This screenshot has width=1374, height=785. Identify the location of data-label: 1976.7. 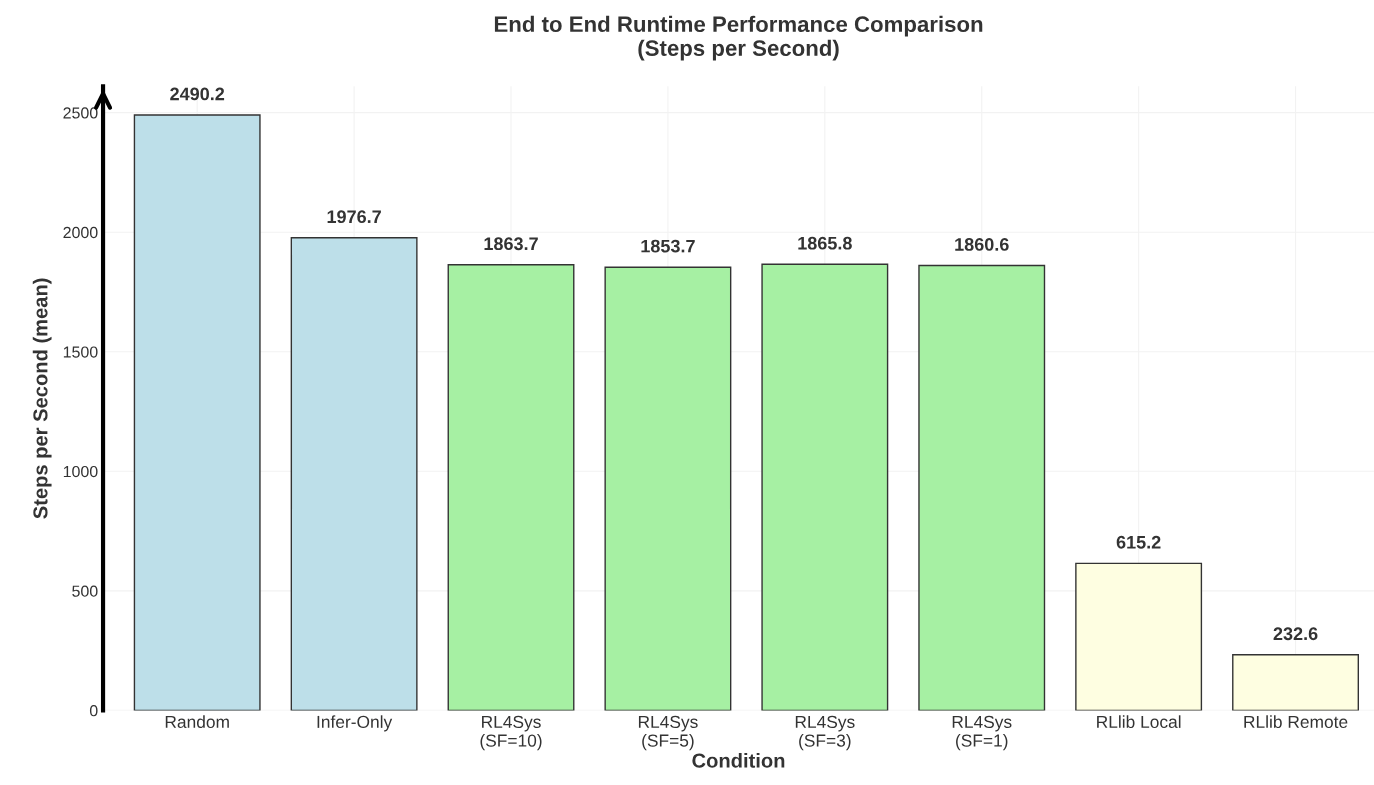
(354, 217).